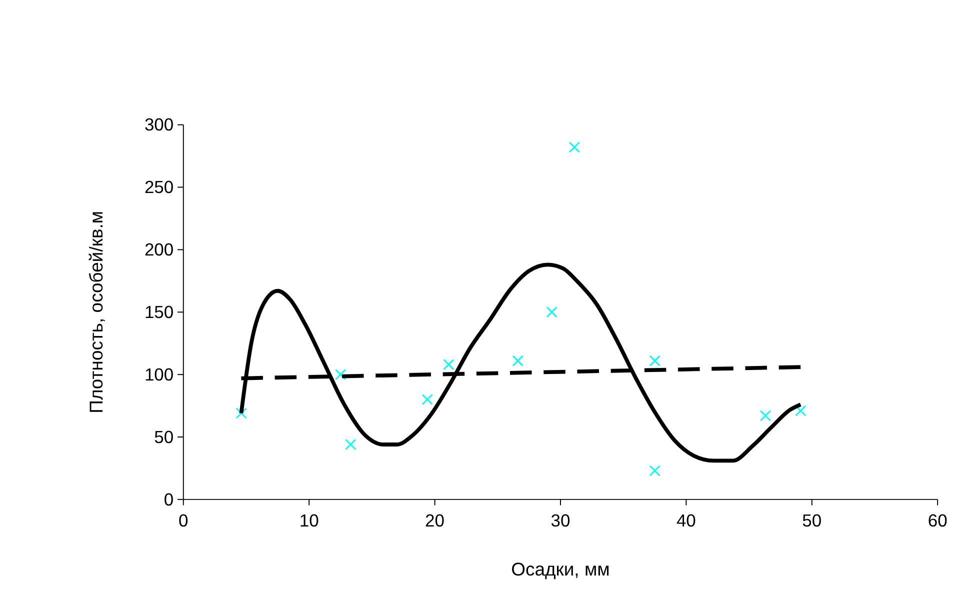 The width and height of the screenshot is (975, 596). Describe the element at coordinates (938, 520) in the screenshot. I see `x-tick-label: 60` at that location.